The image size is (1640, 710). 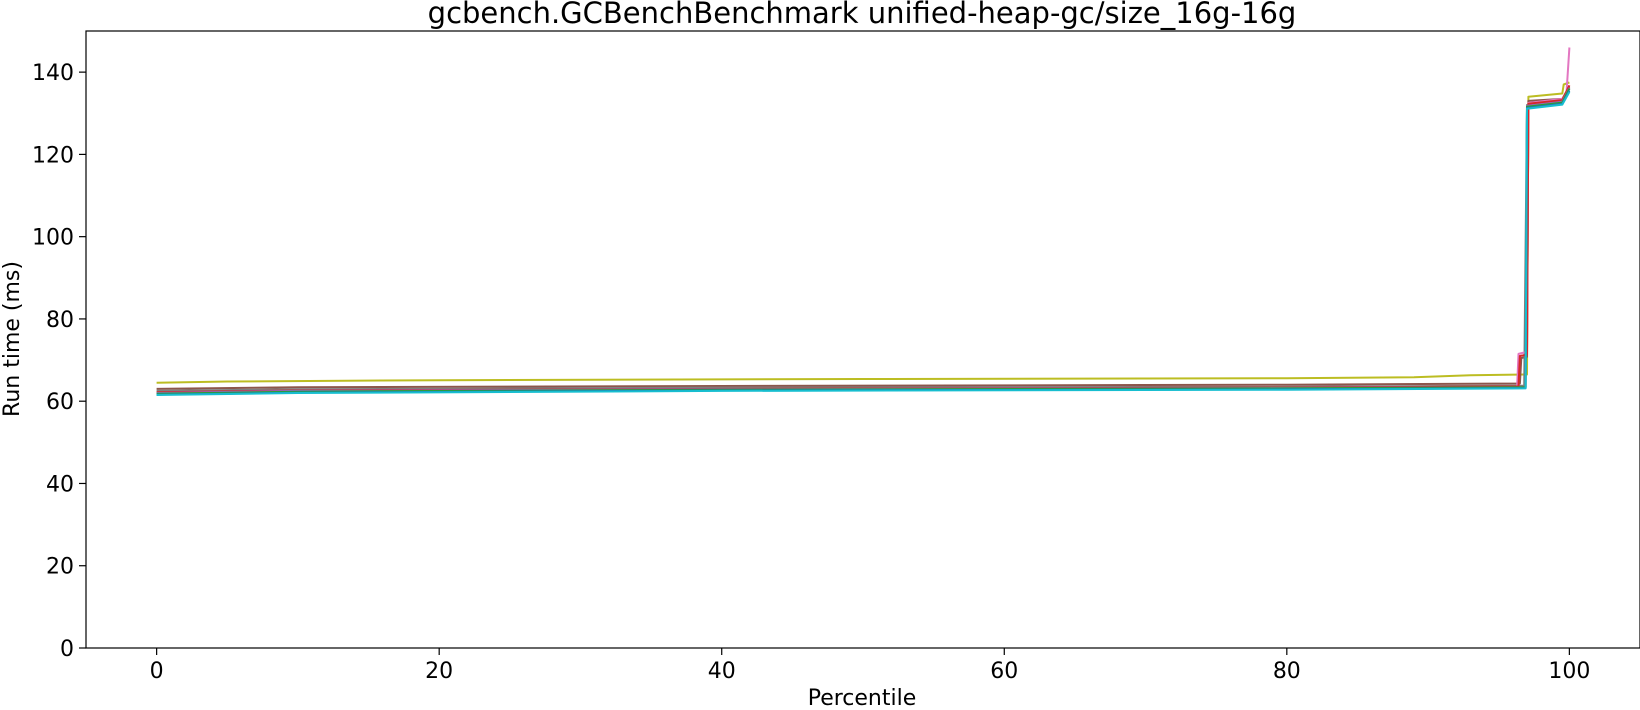 I want to click on y-tick-label: 140, so click(x=53, y=73).